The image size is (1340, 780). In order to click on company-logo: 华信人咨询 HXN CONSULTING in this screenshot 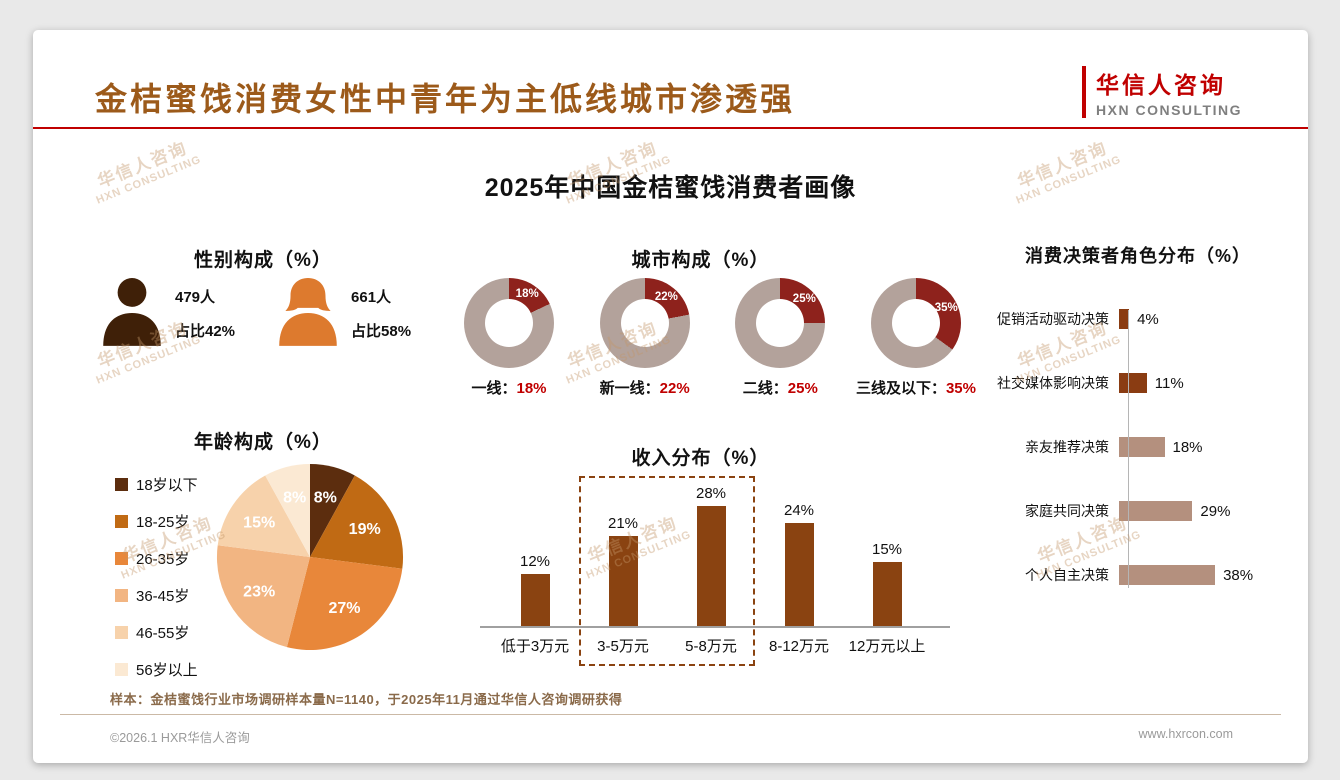, I will do `click(1162, 92)`.